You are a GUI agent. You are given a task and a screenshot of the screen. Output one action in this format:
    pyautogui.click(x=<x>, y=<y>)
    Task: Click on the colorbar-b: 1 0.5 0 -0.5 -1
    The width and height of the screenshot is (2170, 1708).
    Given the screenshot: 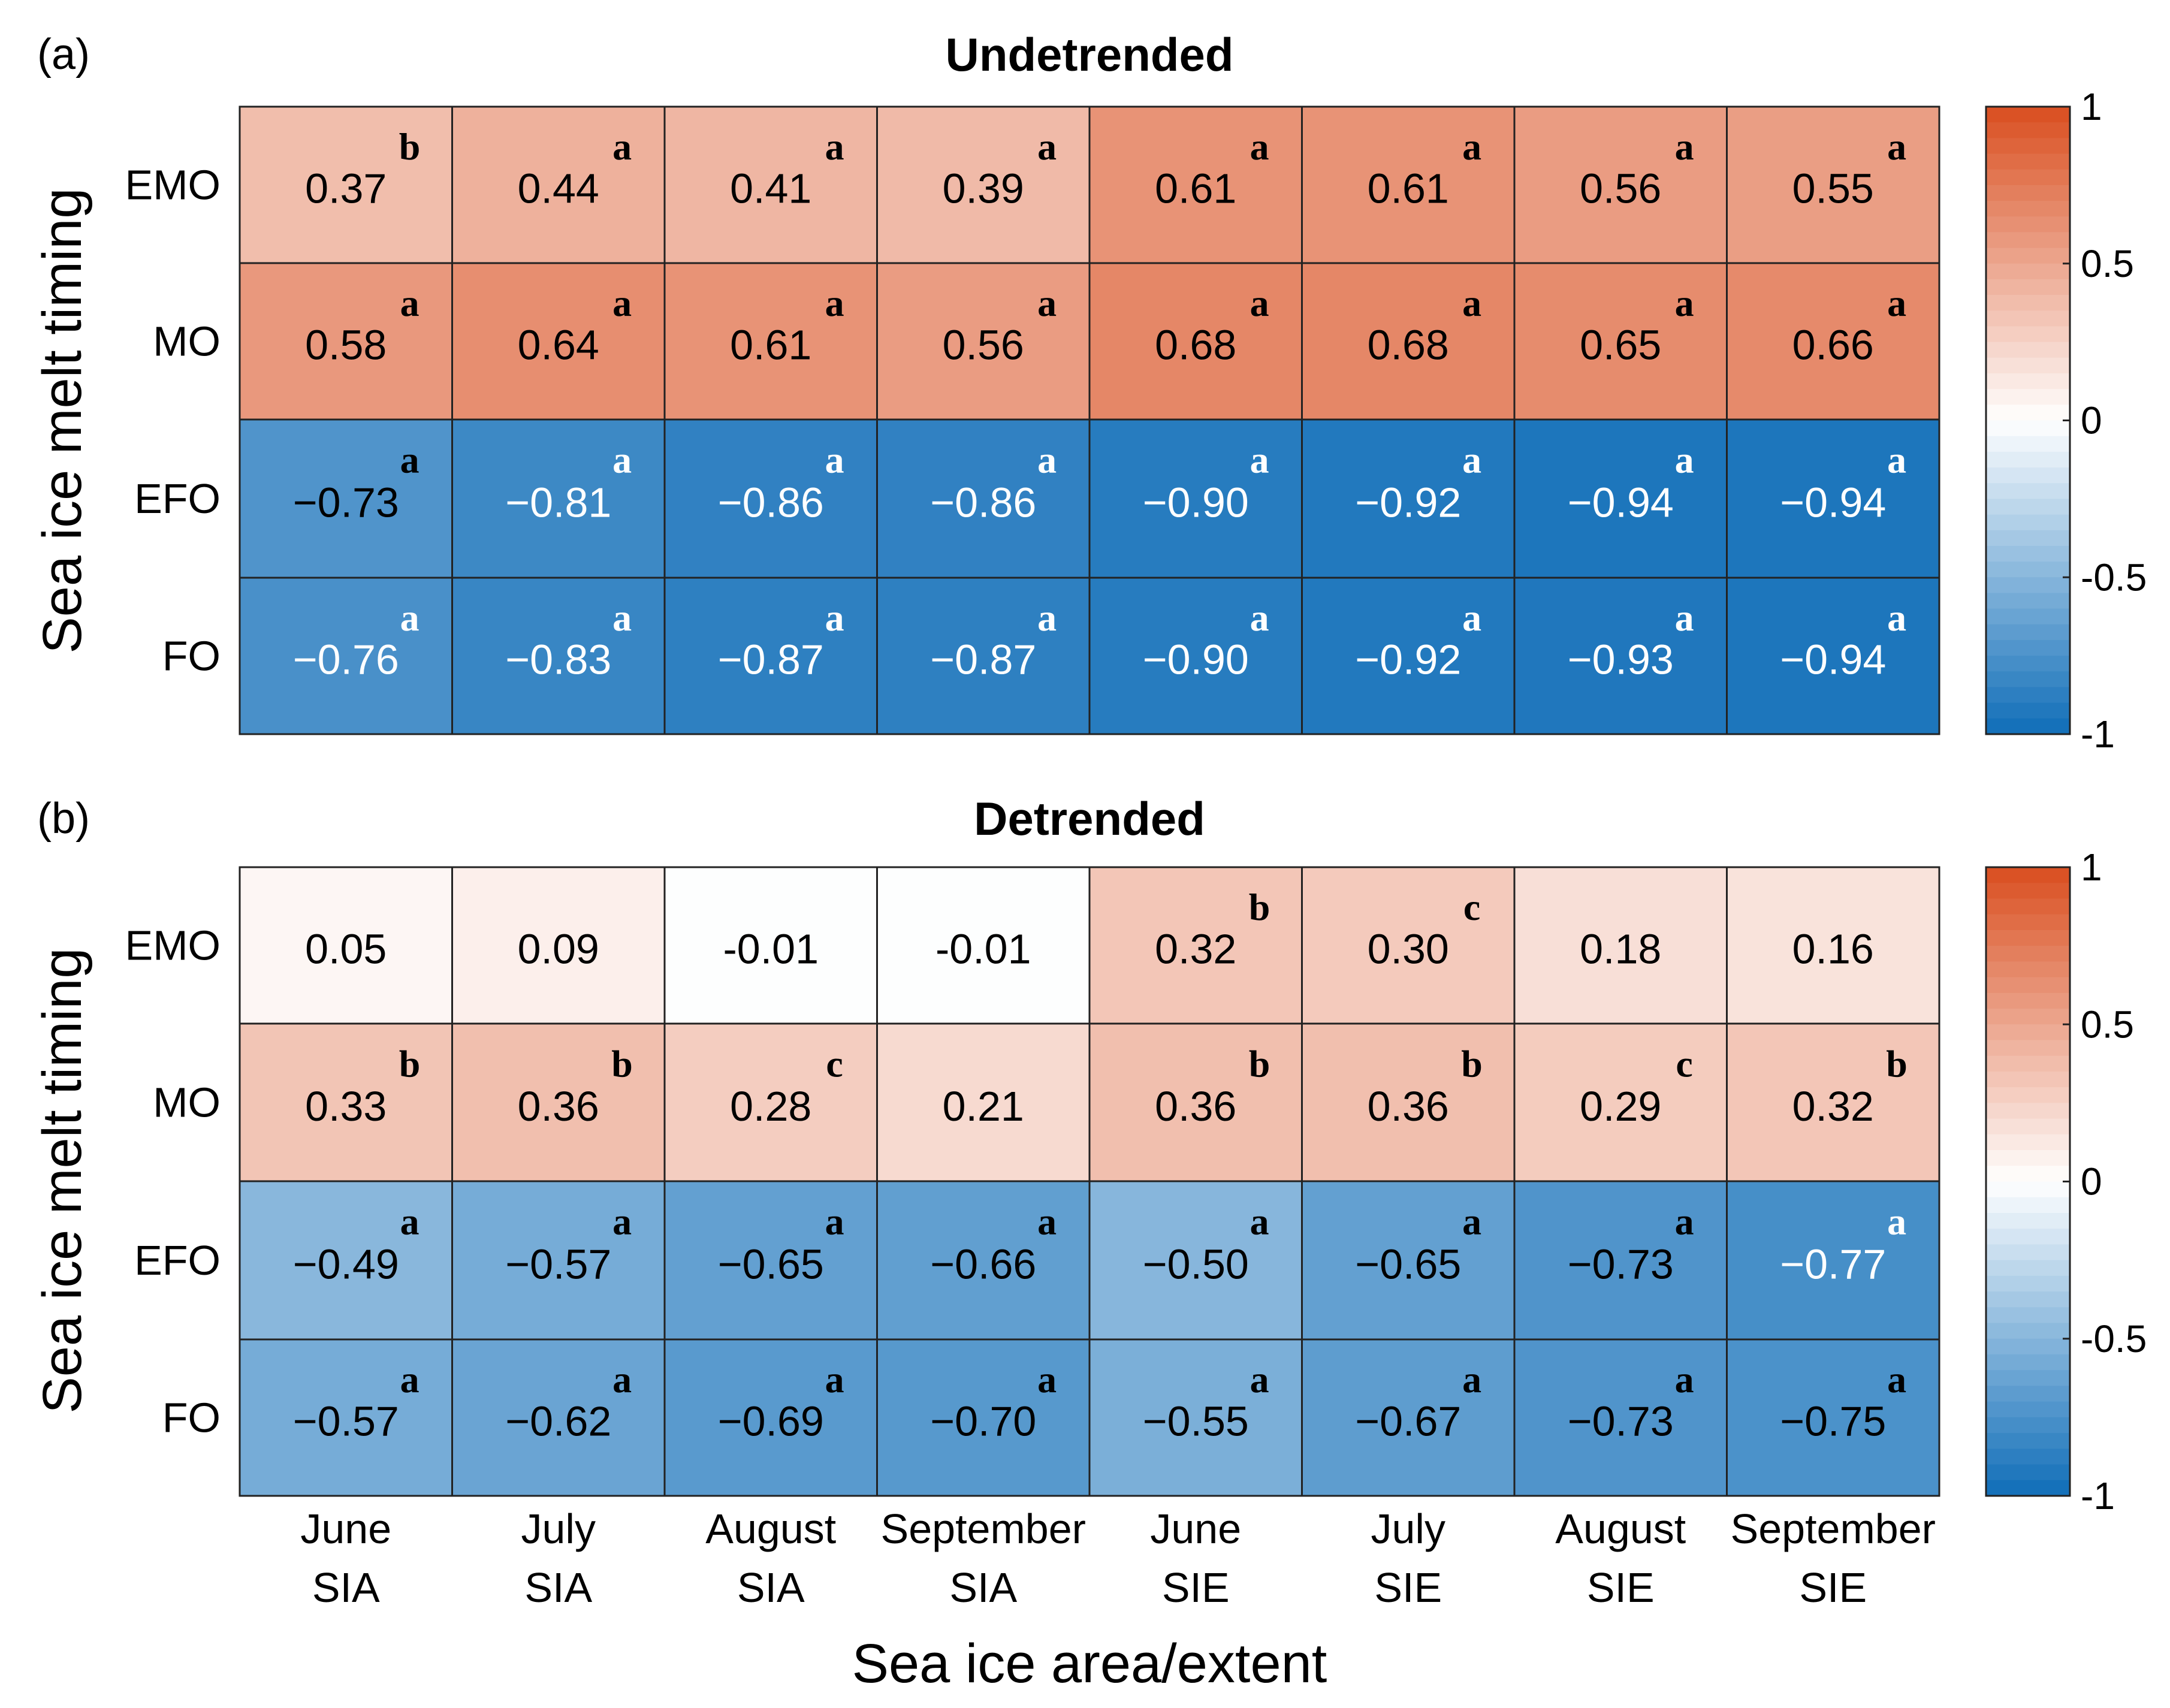 What is the action you would take?
    pyautogui.click(x=2066, y=1181)
    